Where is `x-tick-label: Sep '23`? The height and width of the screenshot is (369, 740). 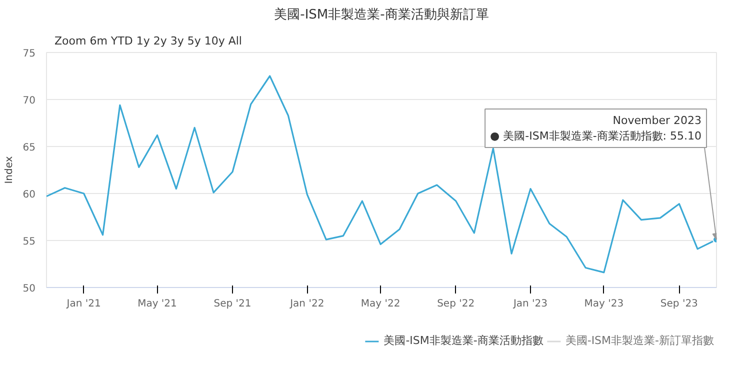
x-tick-label: Sep '23 is located at coordinates (679, 304).